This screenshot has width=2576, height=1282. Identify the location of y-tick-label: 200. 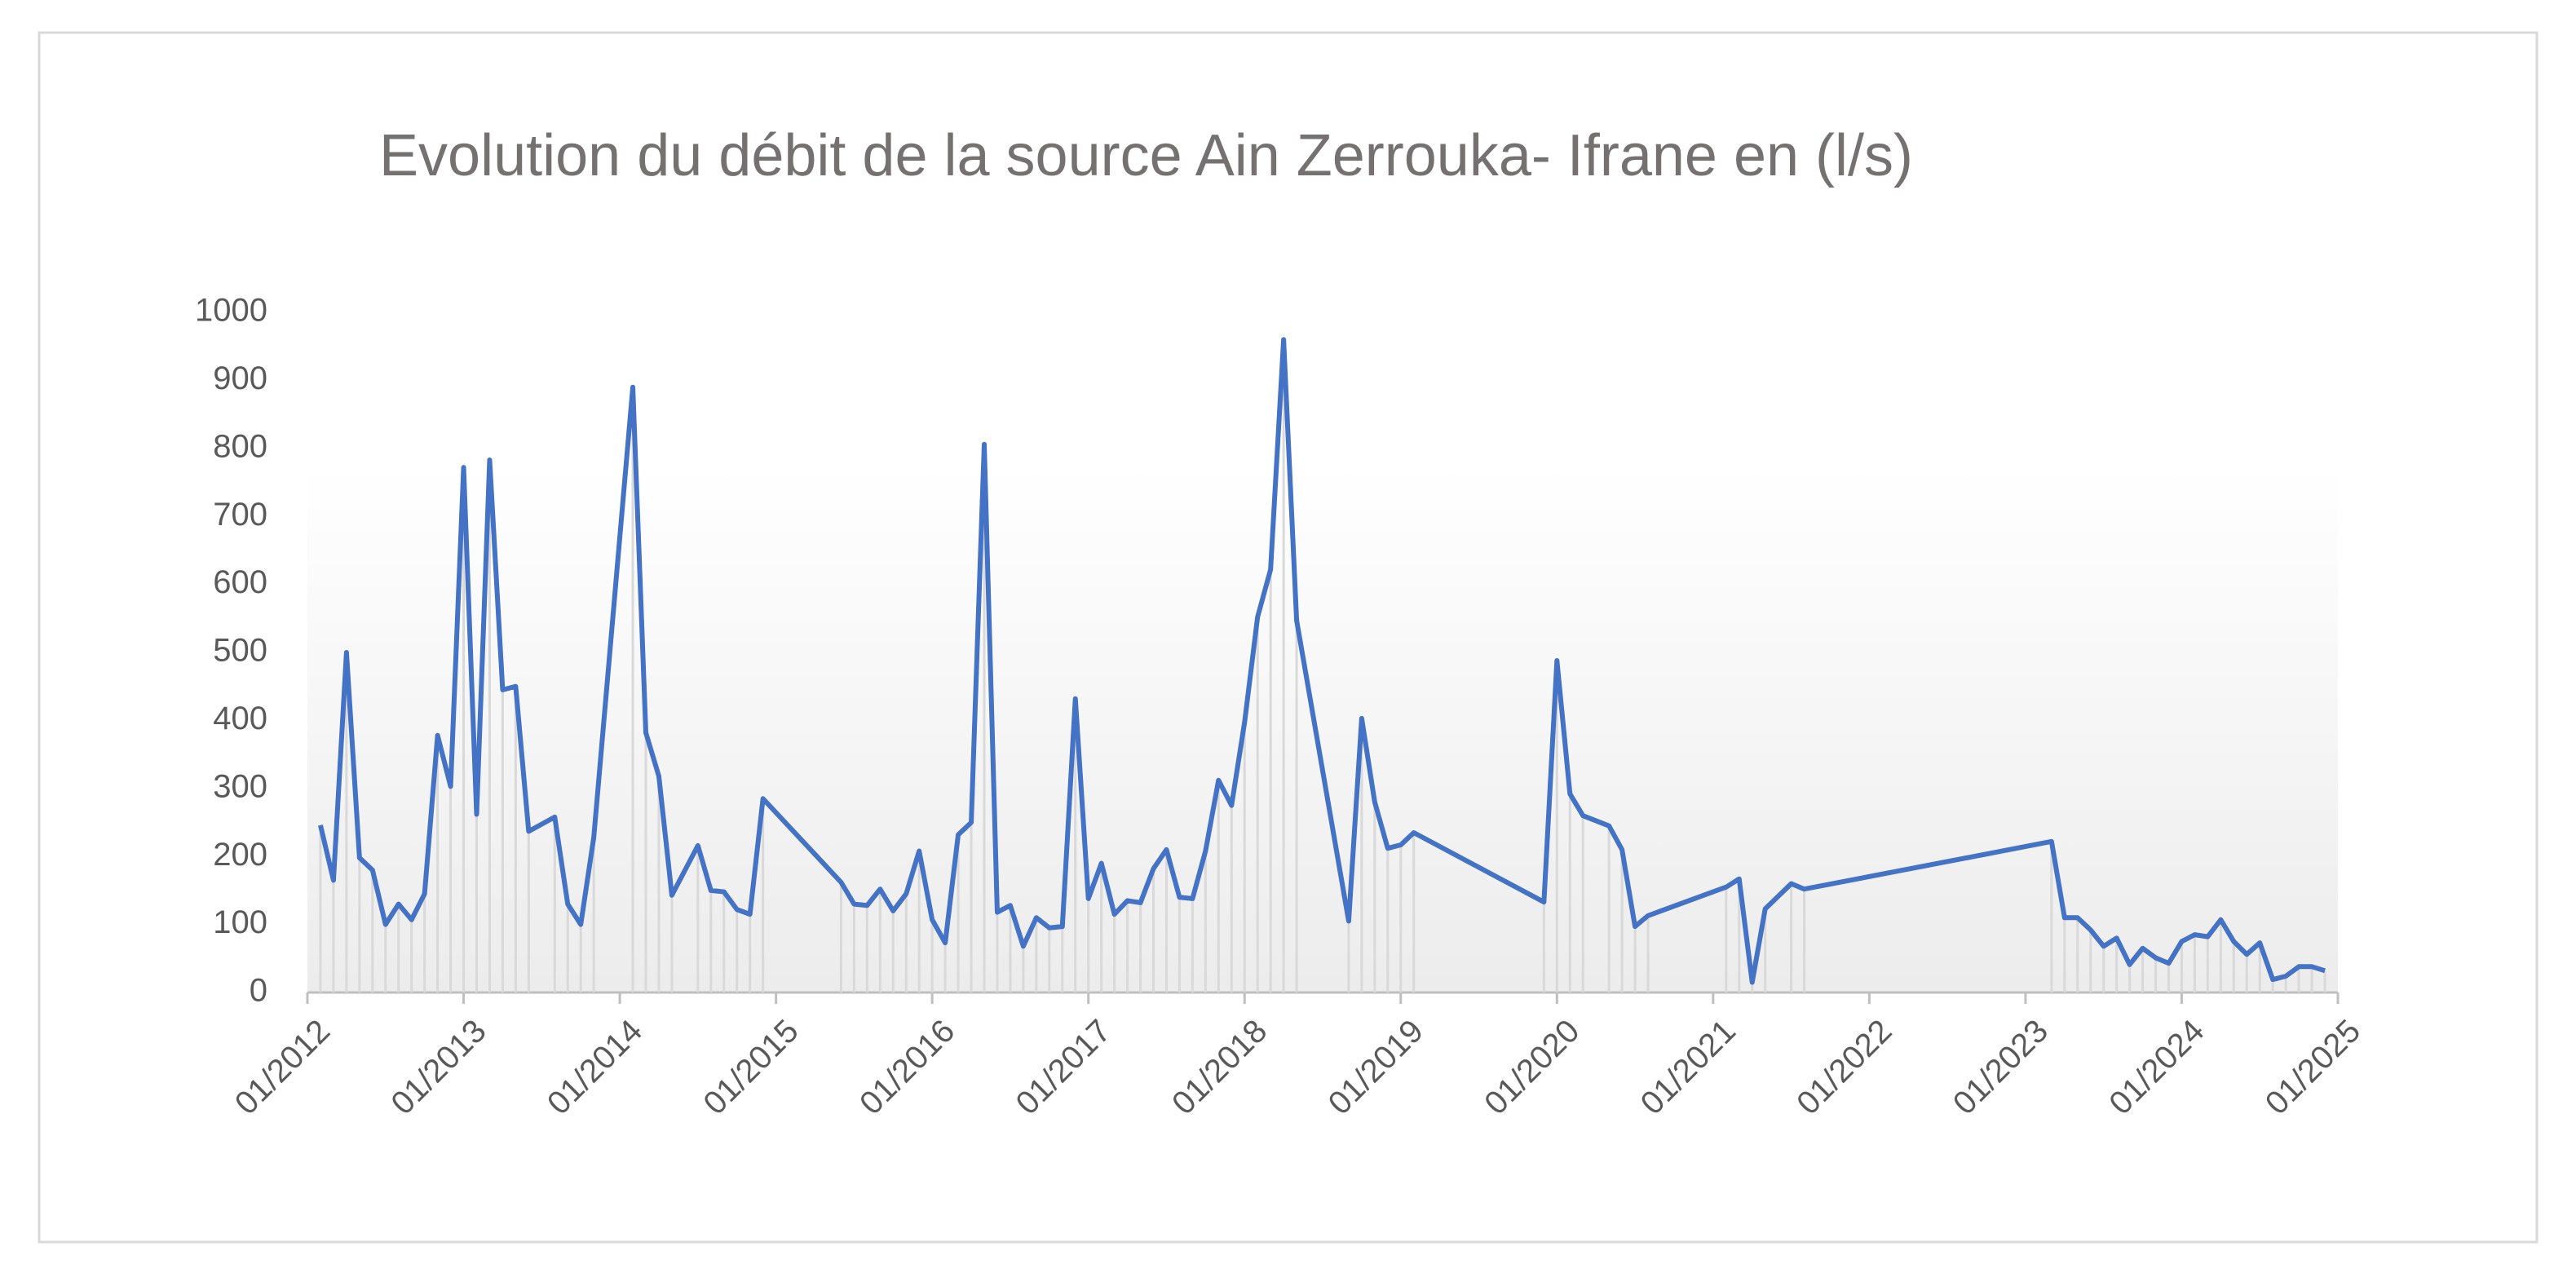
(240, 855).